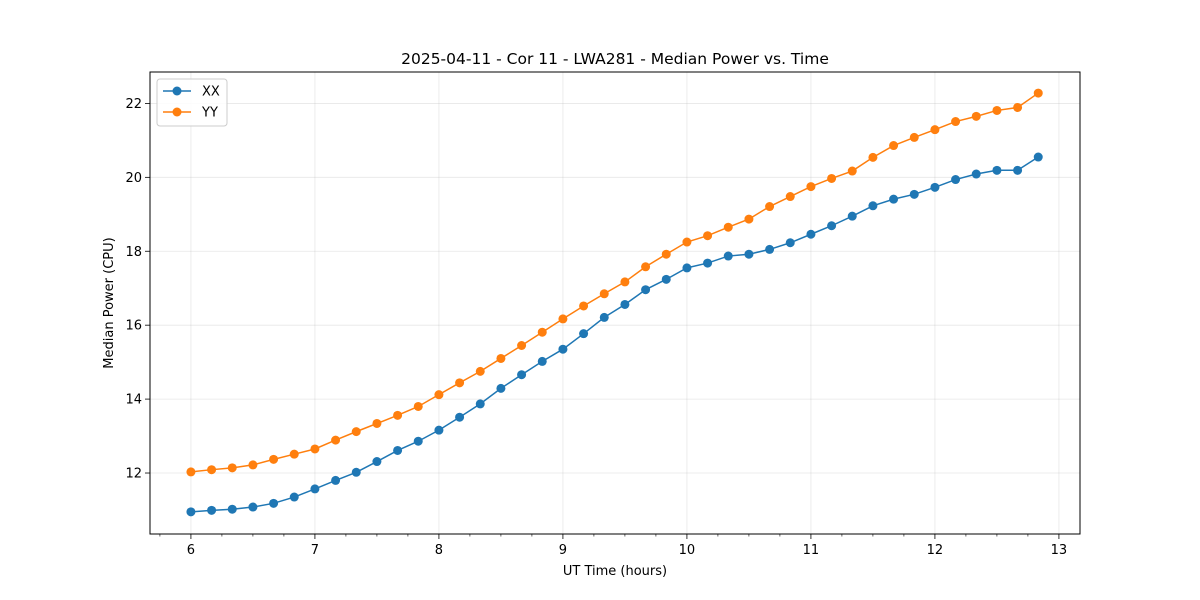 The width and height of the screenshot is (1200, 600). What do you see at coordinates (109, 302) in the screenshot?
I see `y-axis-label: Median Power (CPU)` at bounding box center [109, 302].